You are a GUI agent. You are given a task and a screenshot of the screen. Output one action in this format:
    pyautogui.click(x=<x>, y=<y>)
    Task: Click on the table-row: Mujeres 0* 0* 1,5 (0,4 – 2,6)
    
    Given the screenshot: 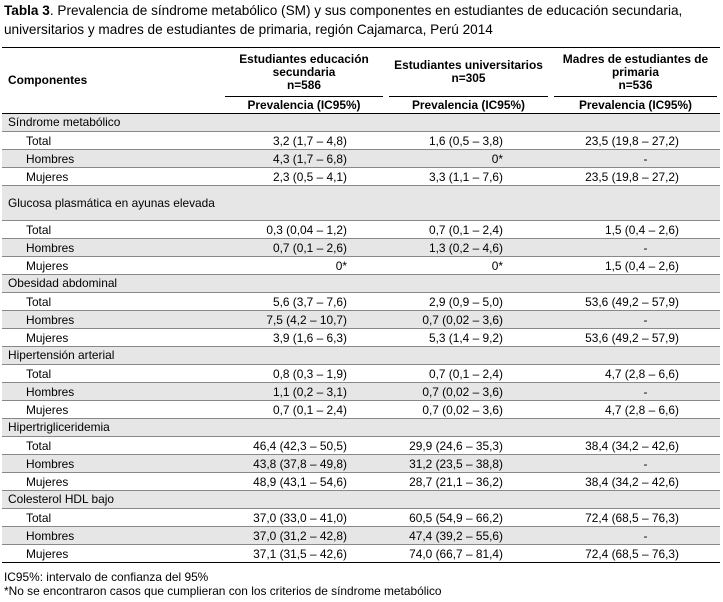 What is the action you would take?
    pyautogui.click(x=361, y=265)
    